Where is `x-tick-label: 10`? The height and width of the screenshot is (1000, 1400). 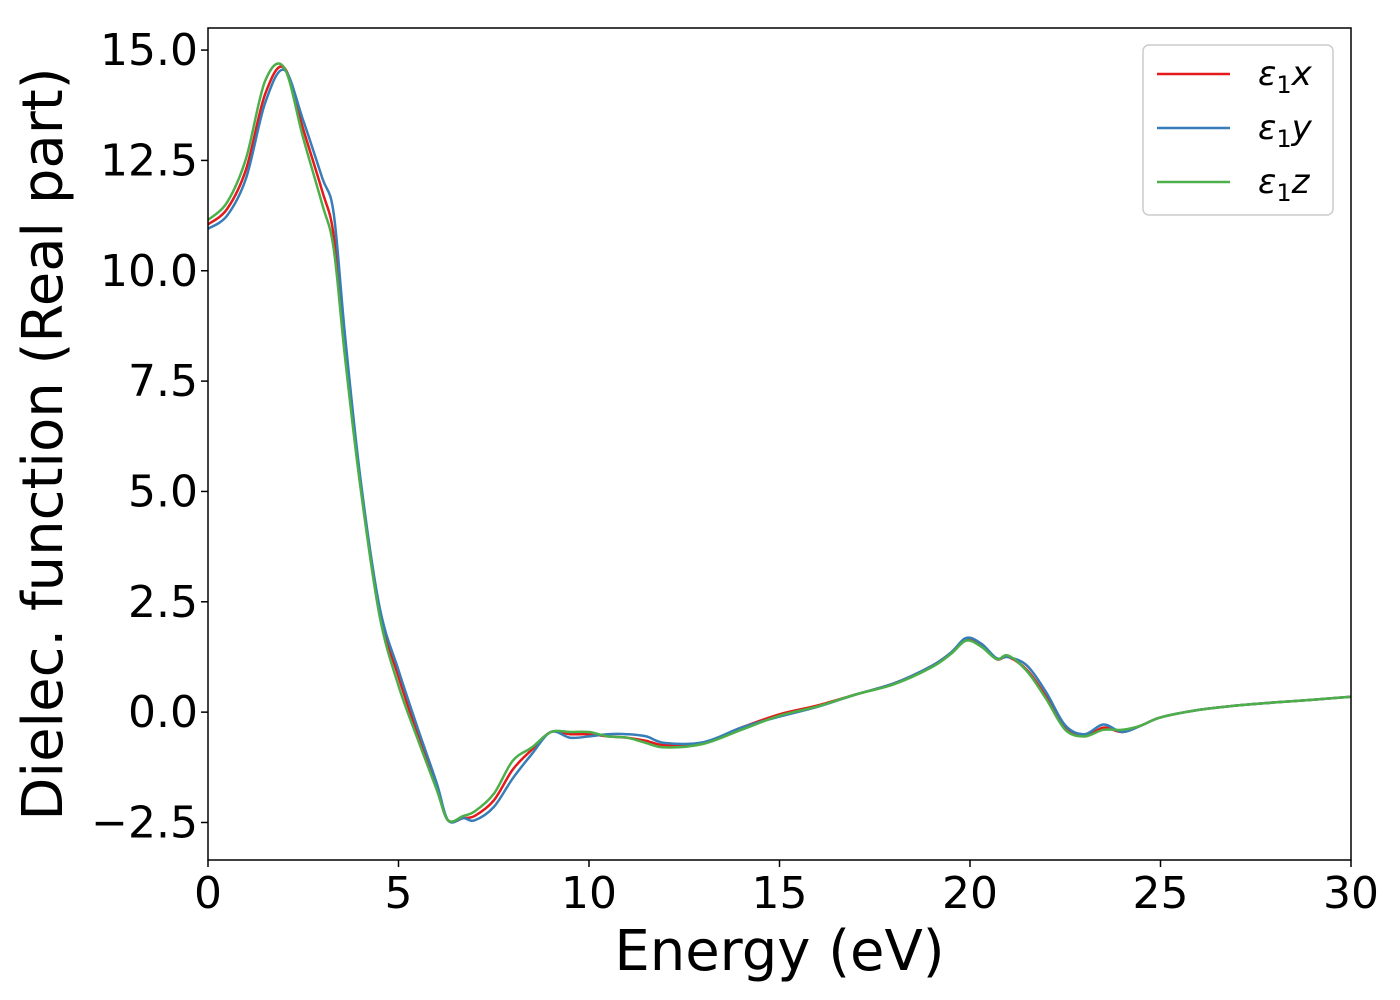
x-tick-label: 10 is located at coordinates (589, 893).